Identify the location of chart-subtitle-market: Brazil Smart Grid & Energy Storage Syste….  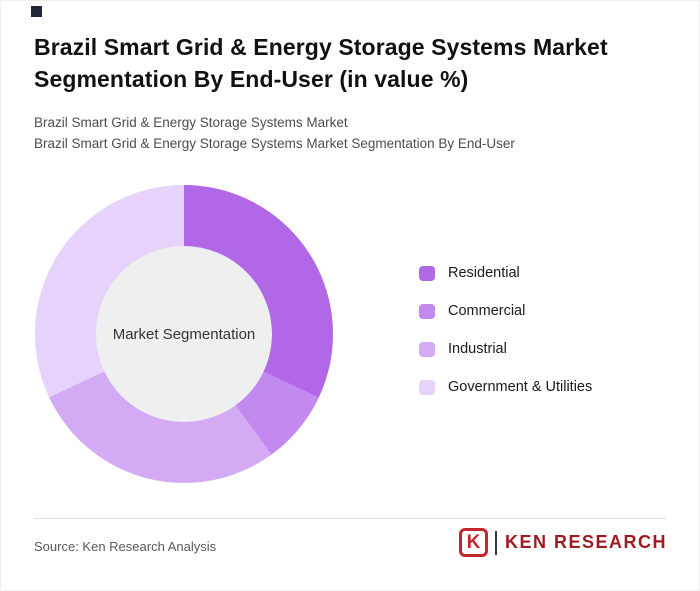
(191, 122).